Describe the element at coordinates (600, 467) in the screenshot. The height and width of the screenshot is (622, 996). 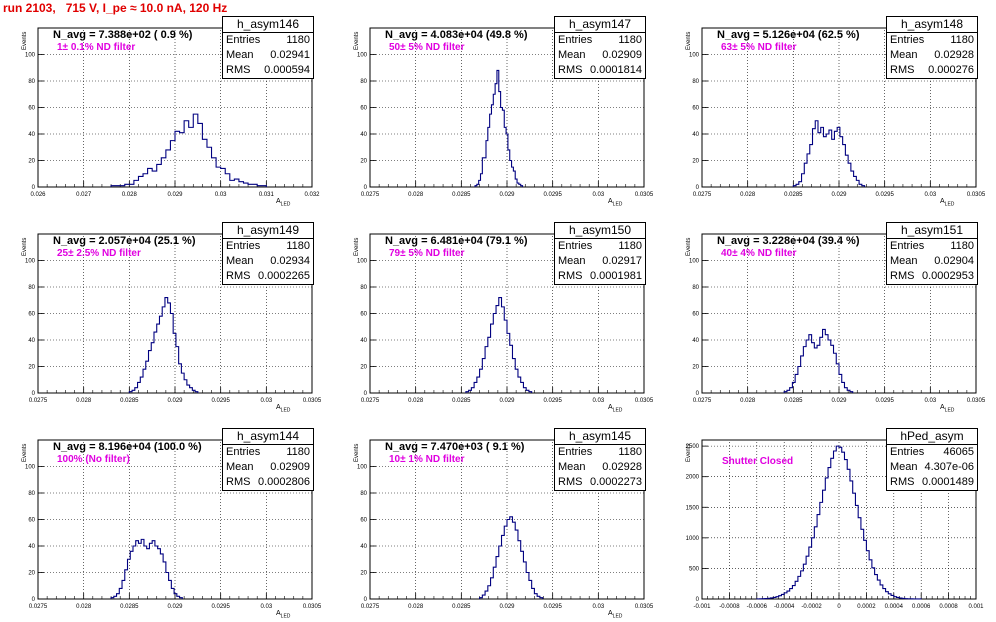
I see `stats-row-mean: Mean 0.02928` at that location.